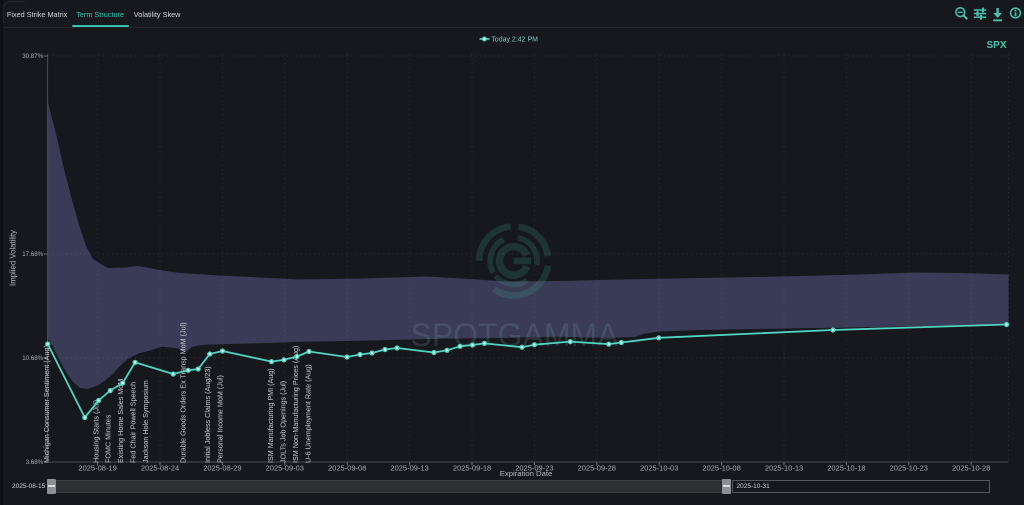 Image resolution: width=1024 pixels, height=505 pixels. What do you see at coordinates (295, 404) in the screenshot?
I see `svg-text:ISM Non-Manufacturing Prices (: ISM Non-Manufacturing Prices (Aug)` at bounding box center [295, 404].